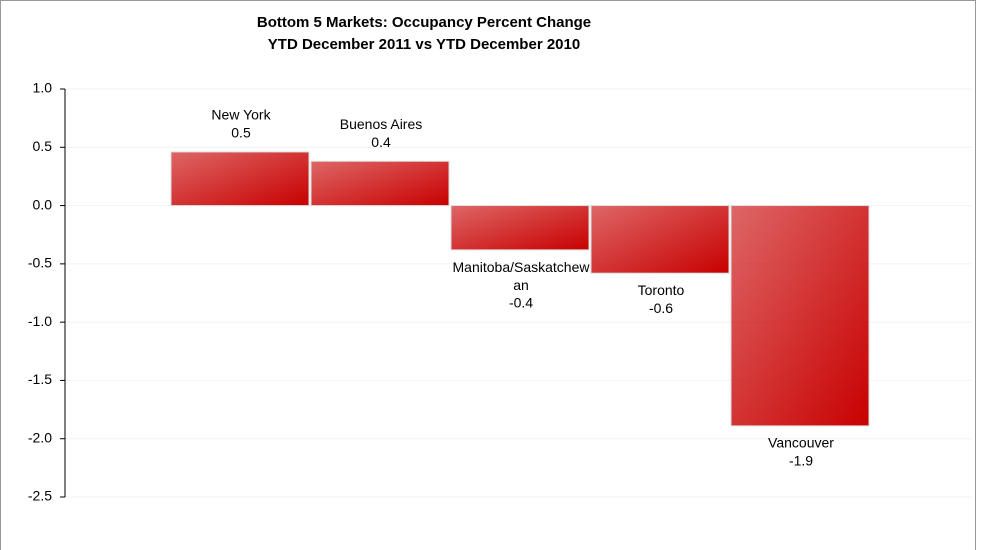 This screenshot has width=982, height=550. I want to click on y-tick-label: -1.5, so click(40, 379).